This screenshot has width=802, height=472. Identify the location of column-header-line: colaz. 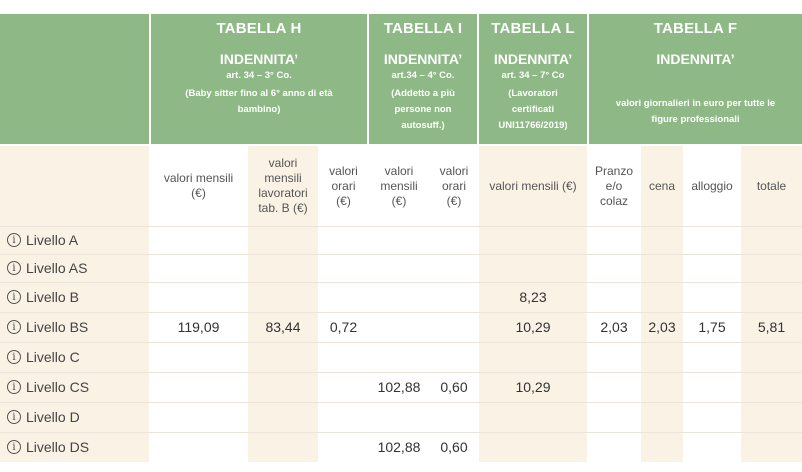
(613, 200).